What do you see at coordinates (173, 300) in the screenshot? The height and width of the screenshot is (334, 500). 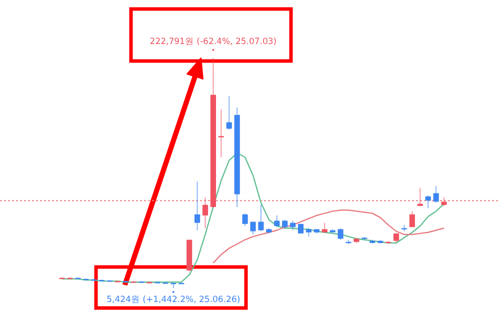 I see `annotation: 5,424원 (+1,442.2%, 25.06.26)` at bounding box center [173, 300].